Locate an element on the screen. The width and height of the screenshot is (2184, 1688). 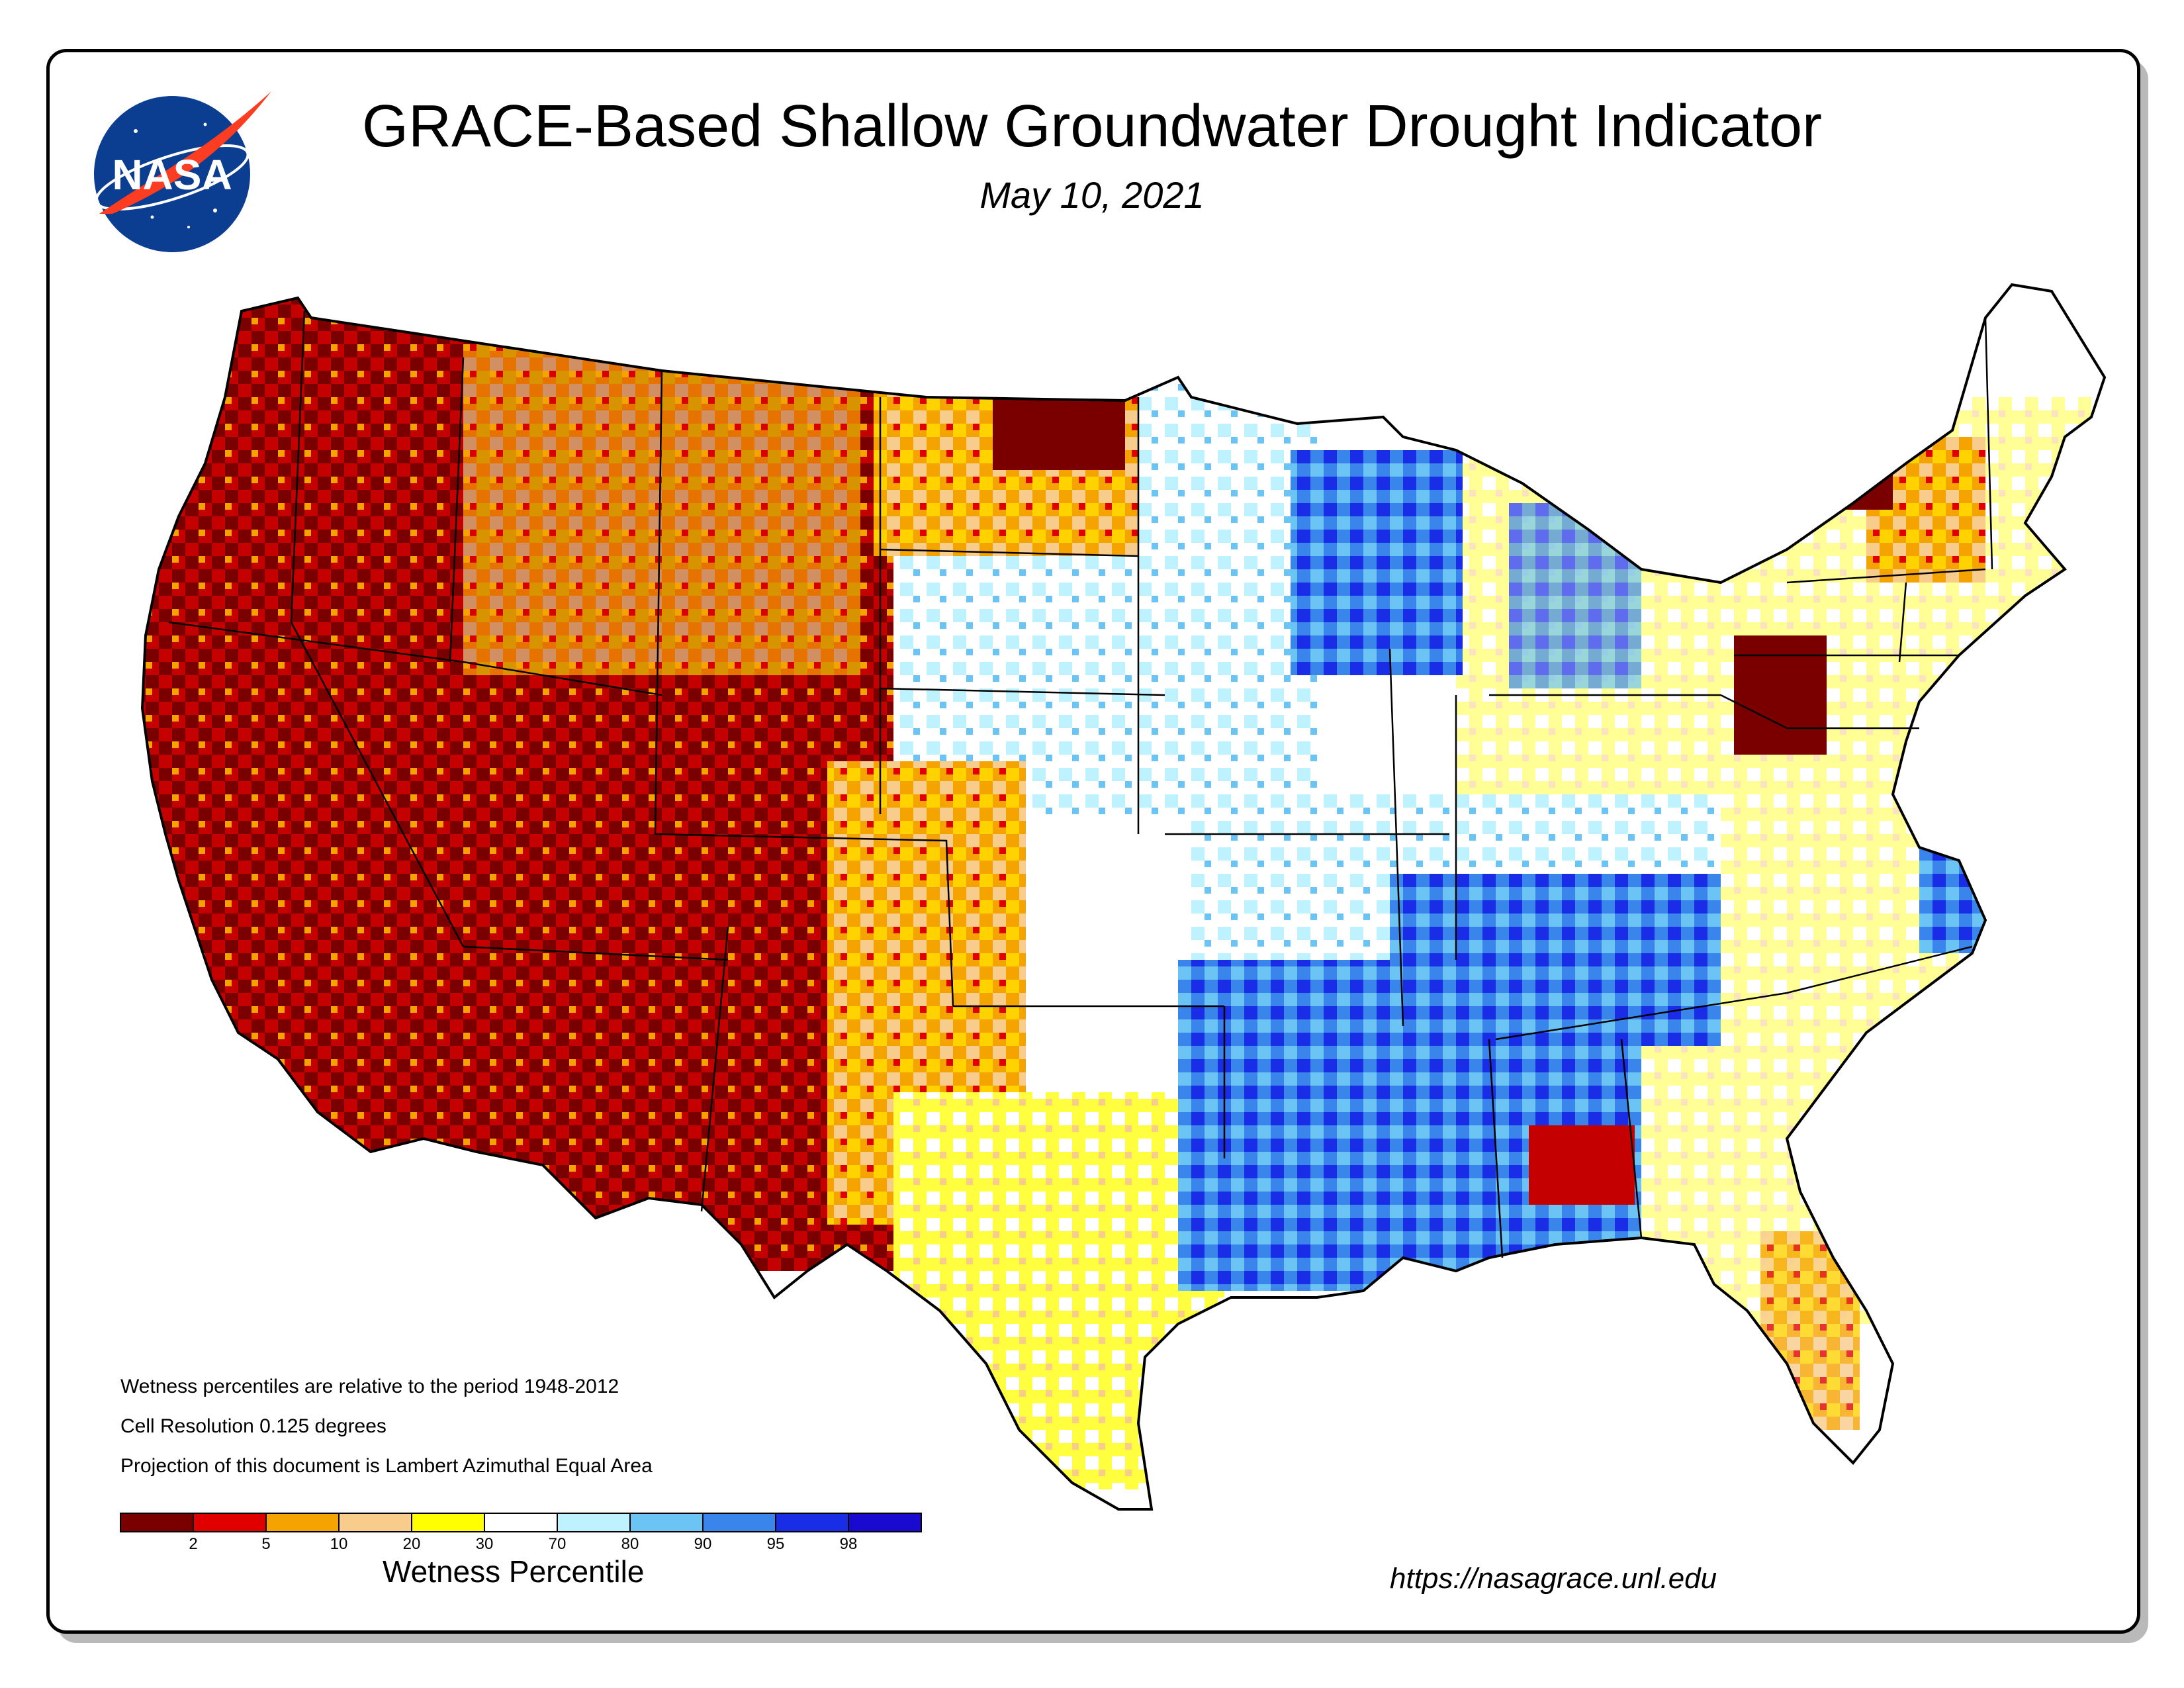
map-date: May 10, 2021 is located at coordinates (1092, 195).